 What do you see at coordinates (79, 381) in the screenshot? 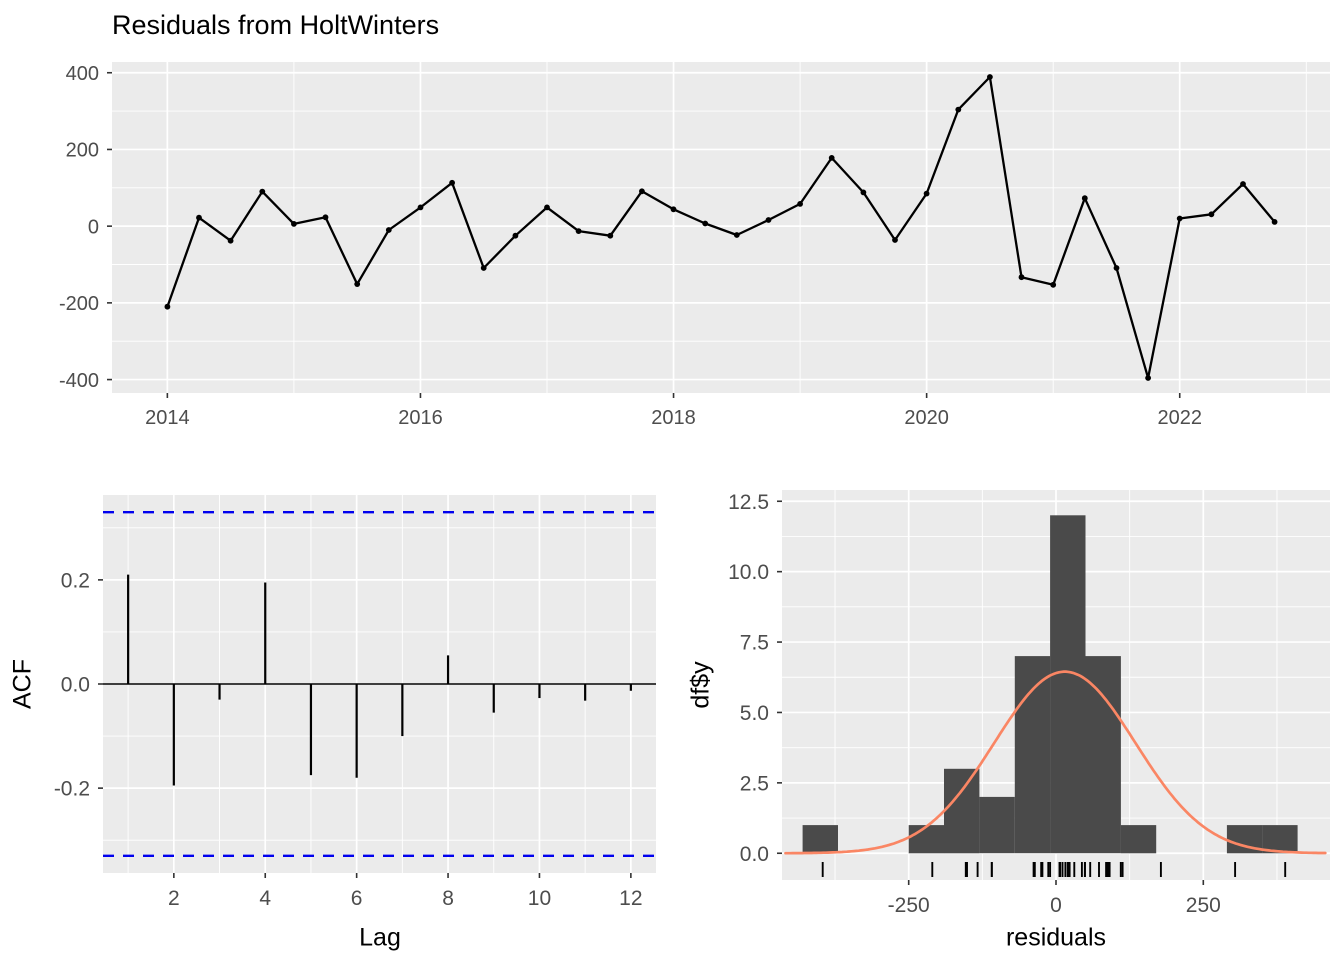
I see `y-tick-label: -400` at bounding box center [79, 381].